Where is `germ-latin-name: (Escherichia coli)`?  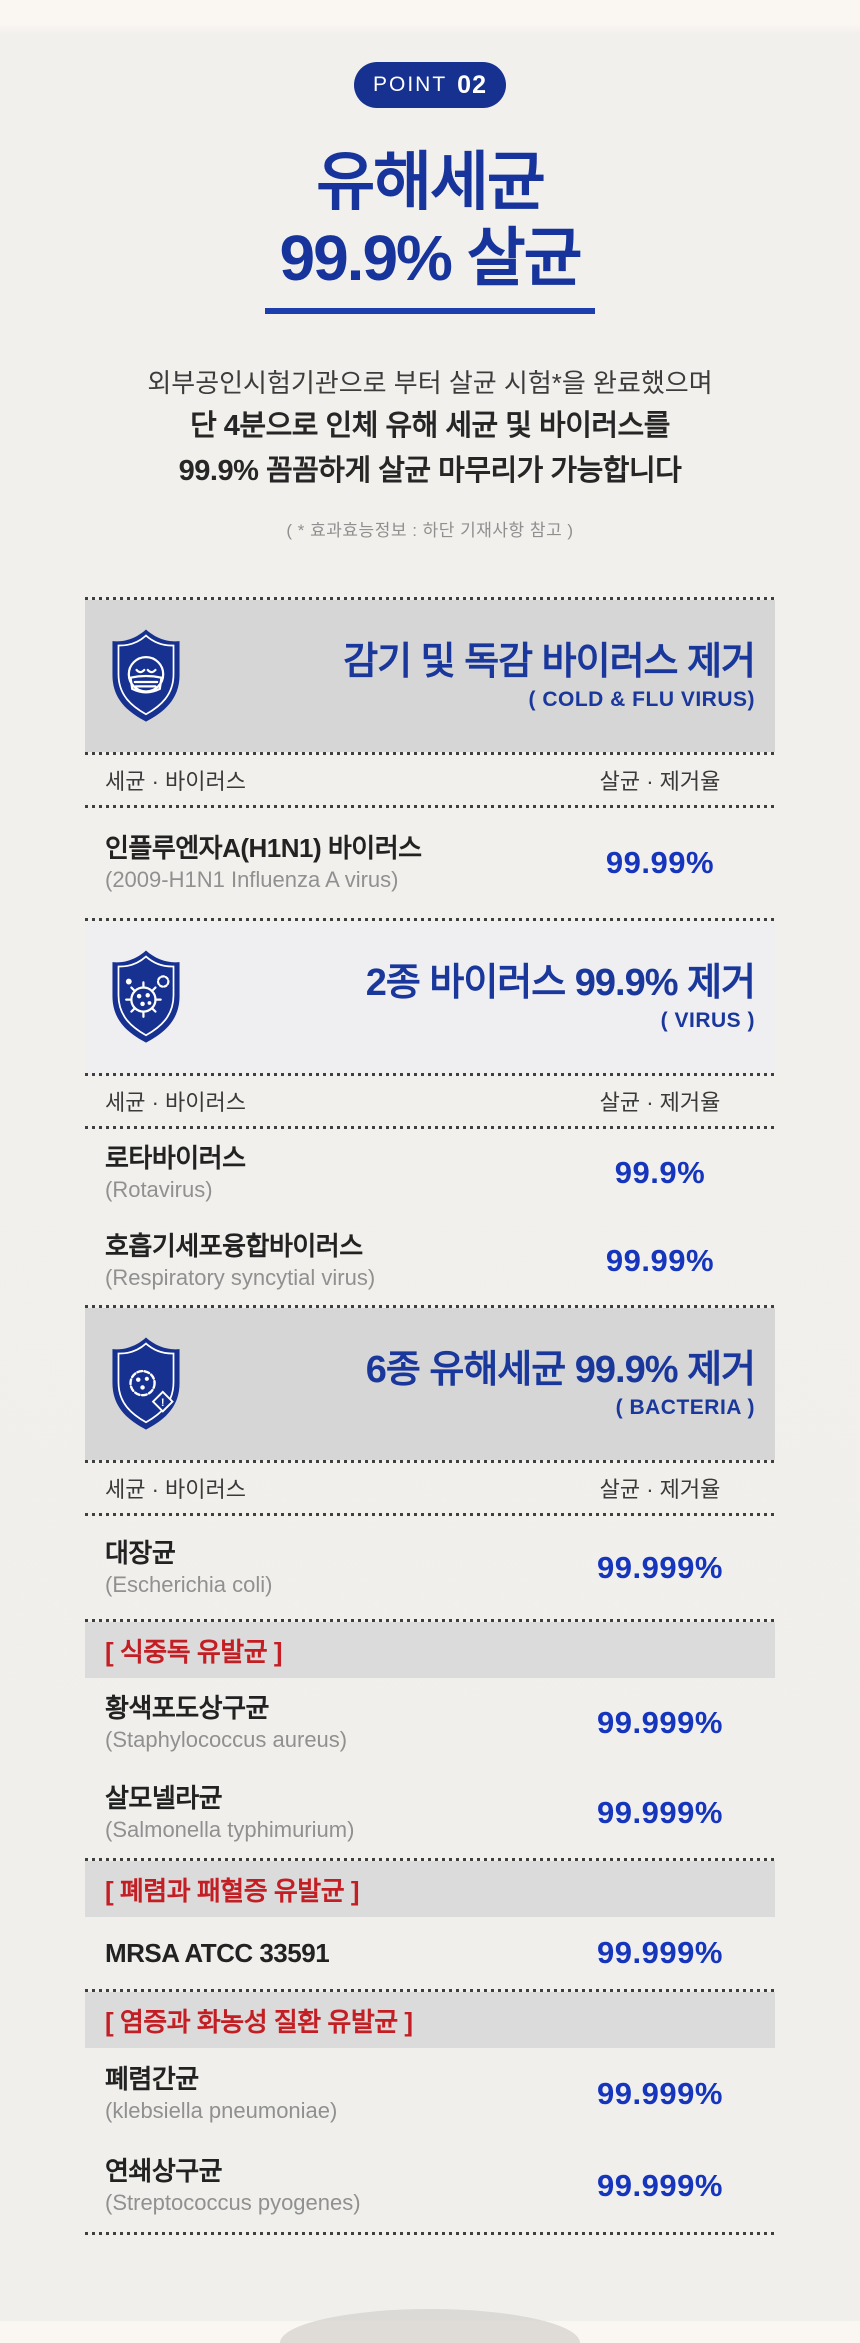 germ-latin-name: (Escherichia coli) is located at coordinates (189, 1584).